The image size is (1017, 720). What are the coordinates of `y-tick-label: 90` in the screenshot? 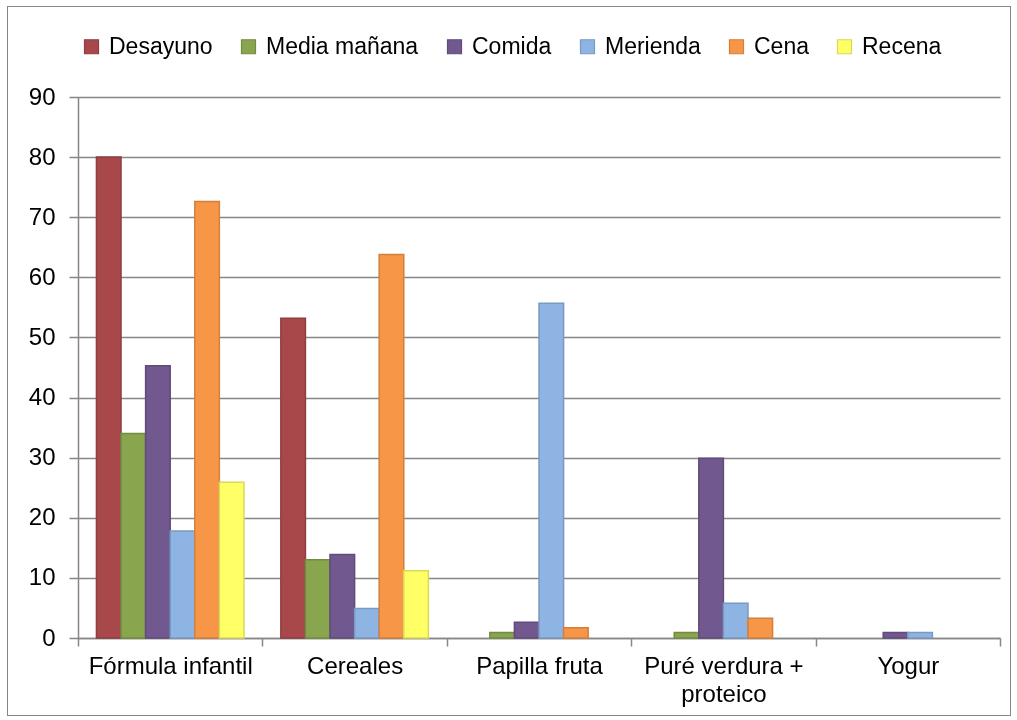 It's located at (42, 96).